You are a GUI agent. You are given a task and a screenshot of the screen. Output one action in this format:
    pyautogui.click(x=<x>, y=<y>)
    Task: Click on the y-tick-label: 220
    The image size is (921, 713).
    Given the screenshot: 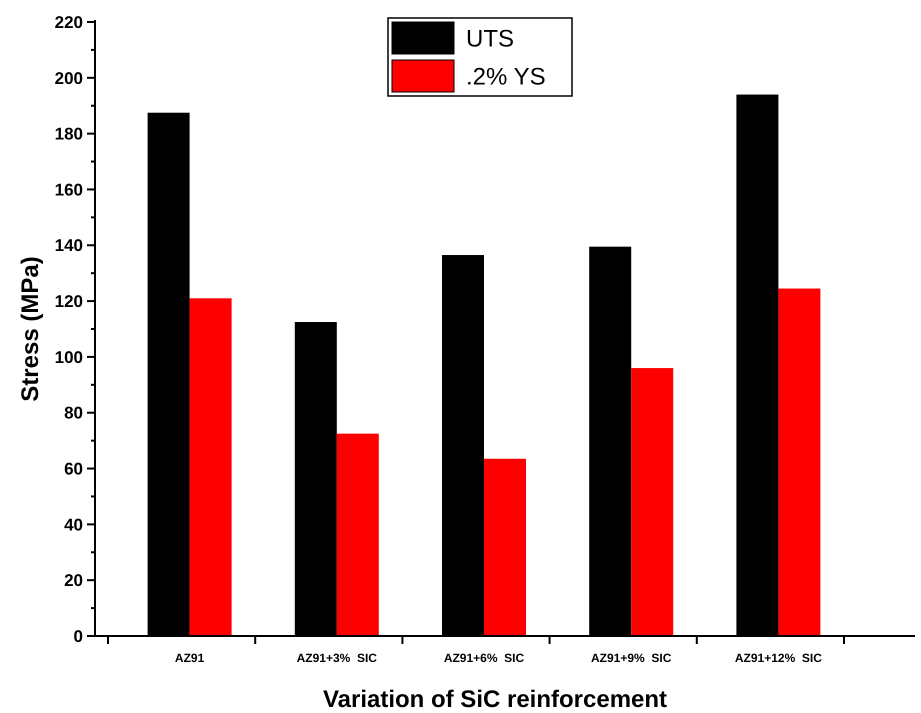 What is the action you would take?
    pyautogui.click(x=68, y=22)
    